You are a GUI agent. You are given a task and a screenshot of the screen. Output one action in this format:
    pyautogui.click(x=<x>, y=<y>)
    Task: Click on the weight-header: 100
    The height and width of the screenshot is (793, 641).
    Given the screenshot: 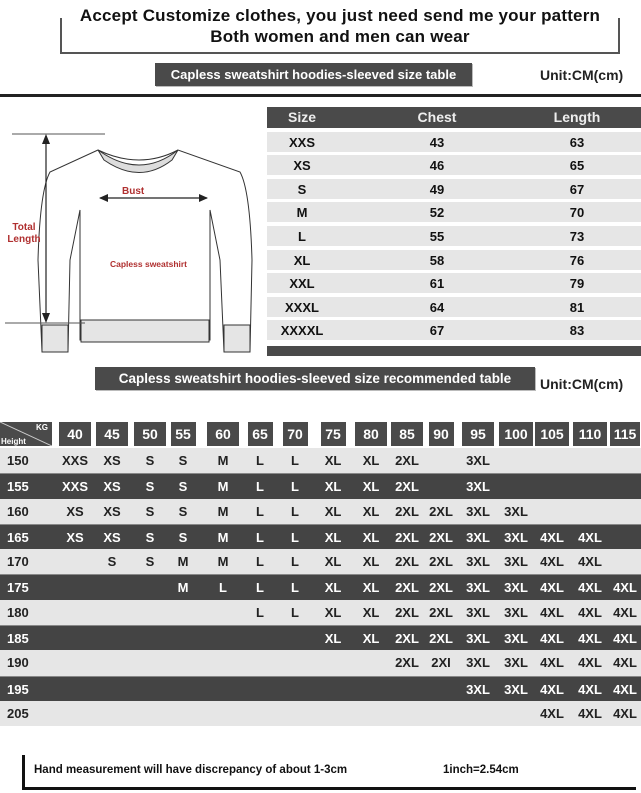 What is the action you would take?
    pyautogui.click(x=516, y=434)
    